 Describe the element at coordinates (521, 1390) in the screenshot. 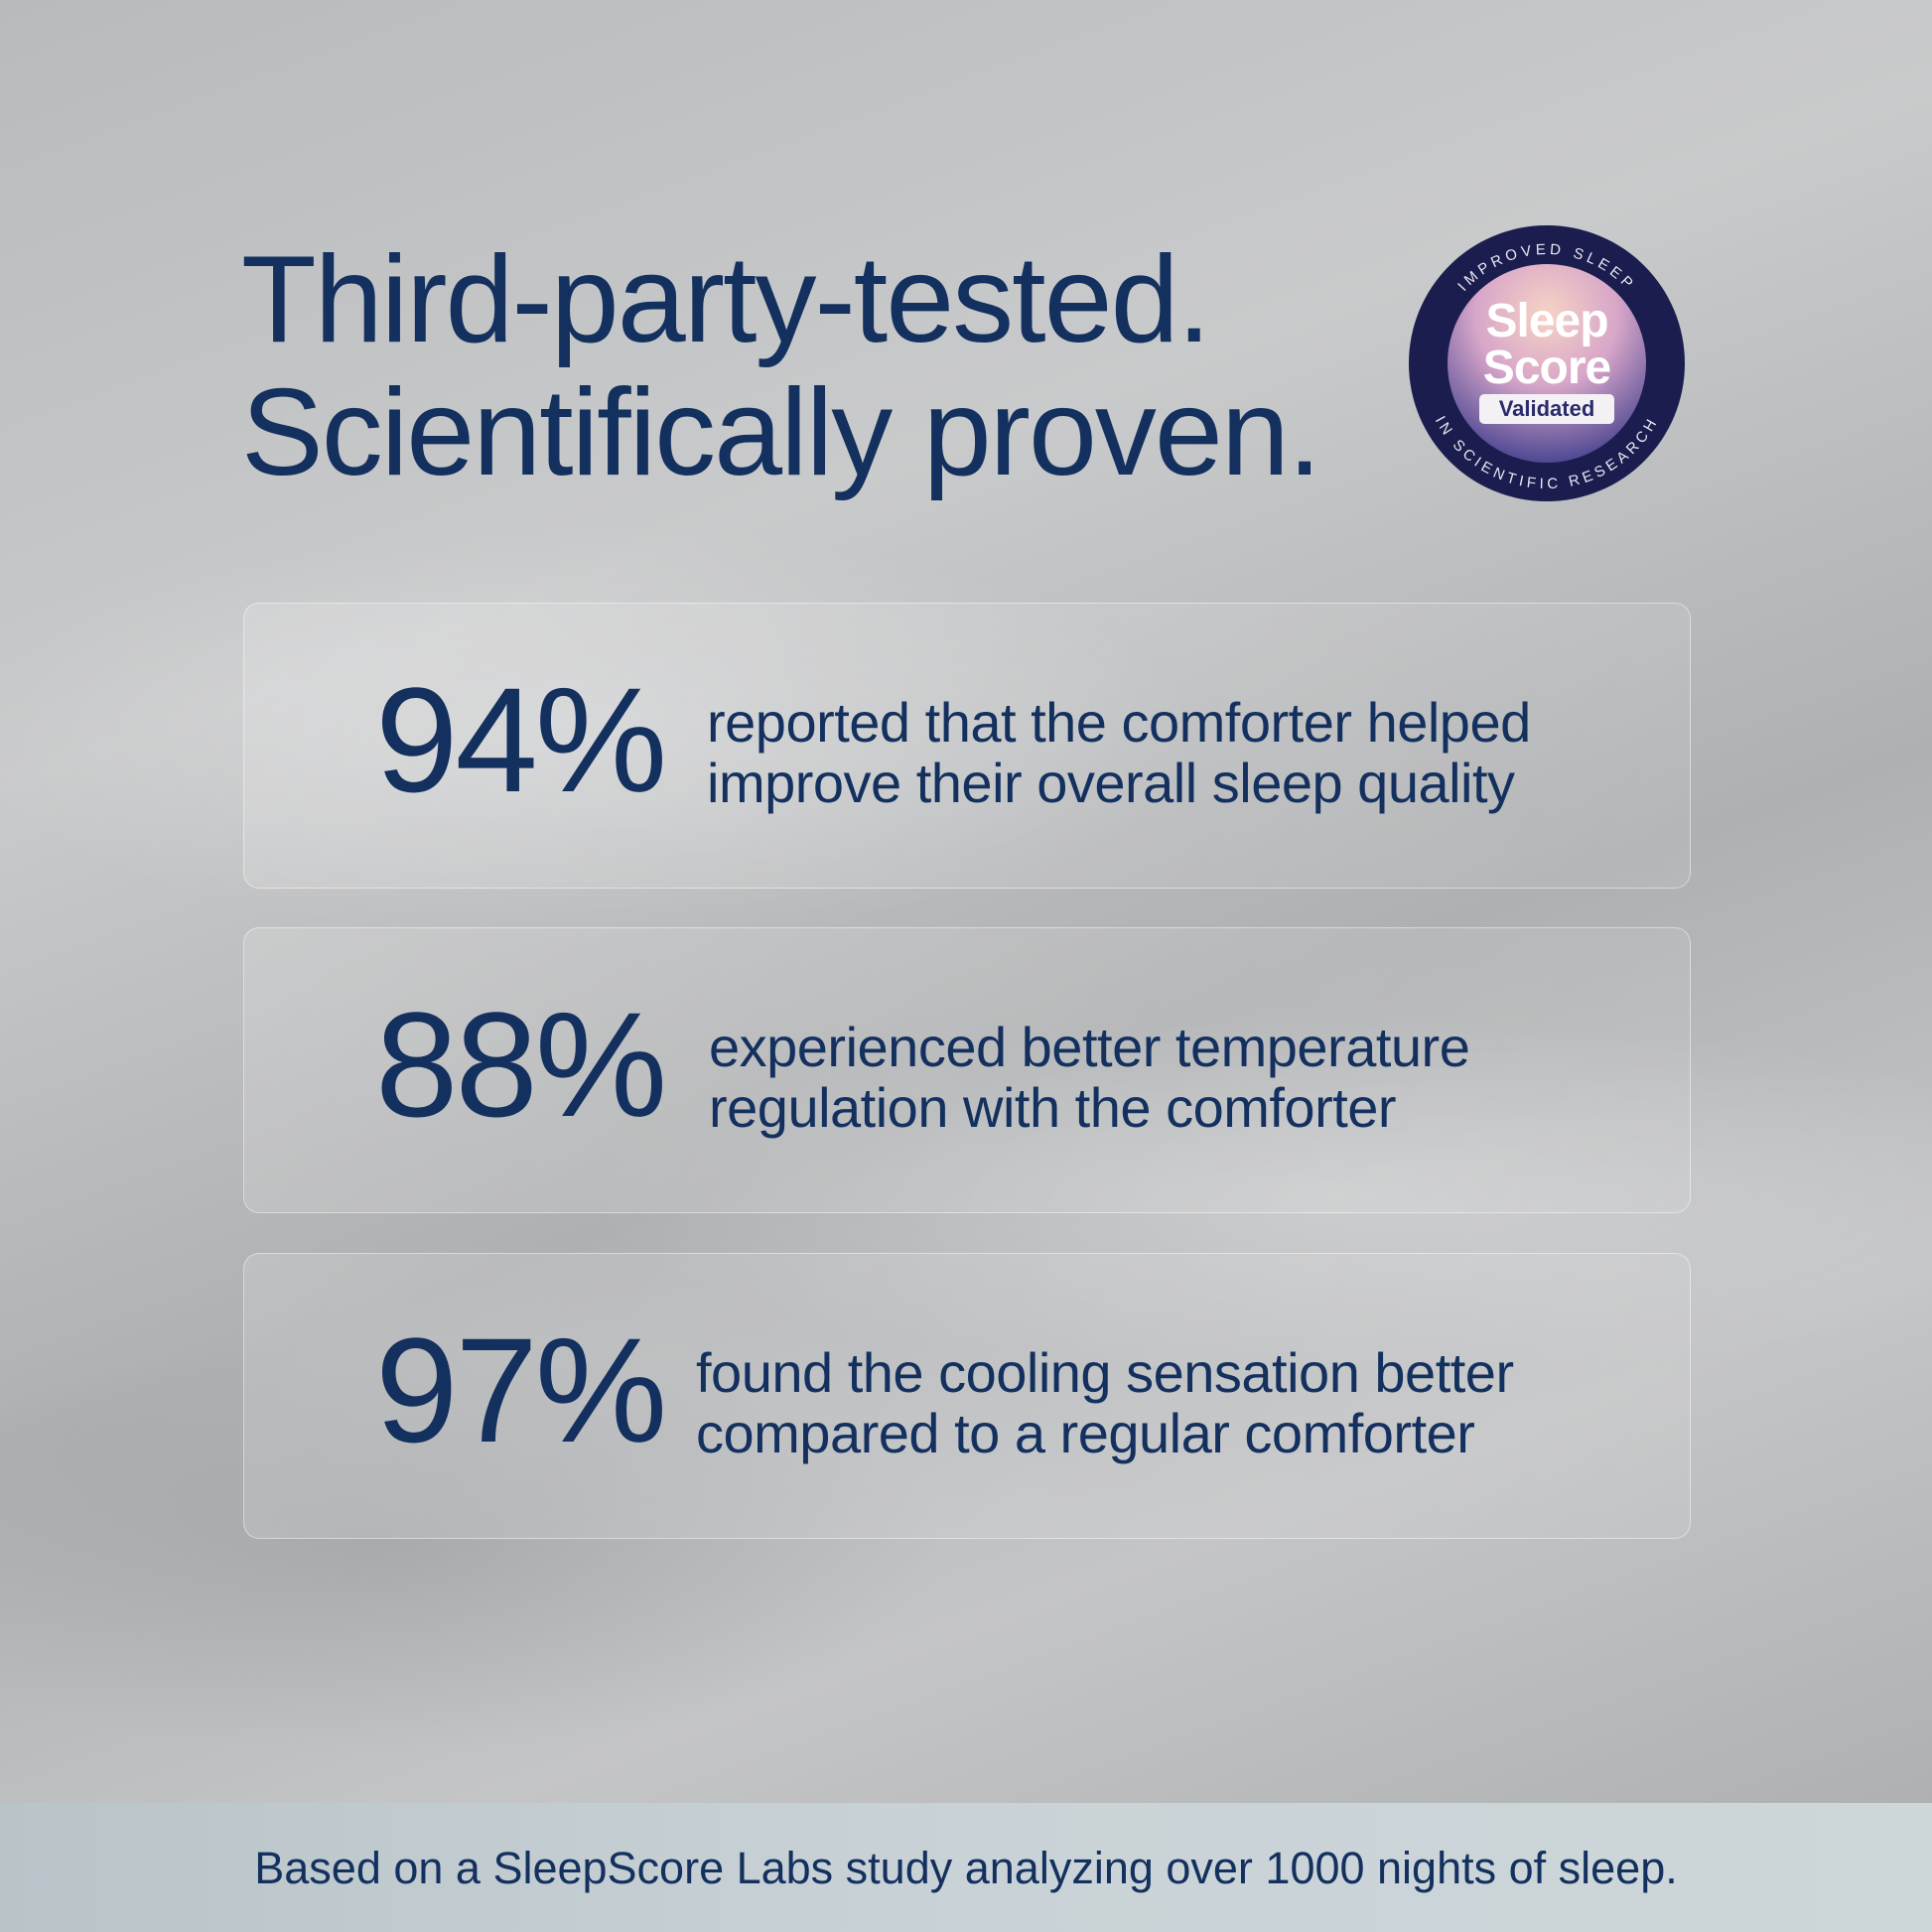

I see `stat-value: 97%` at that location.